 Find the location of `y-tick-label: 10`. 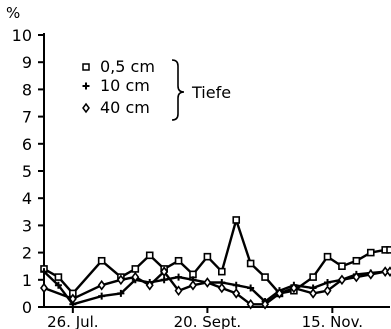

y-tick-label: 10 is located at coordinates (22, 35).